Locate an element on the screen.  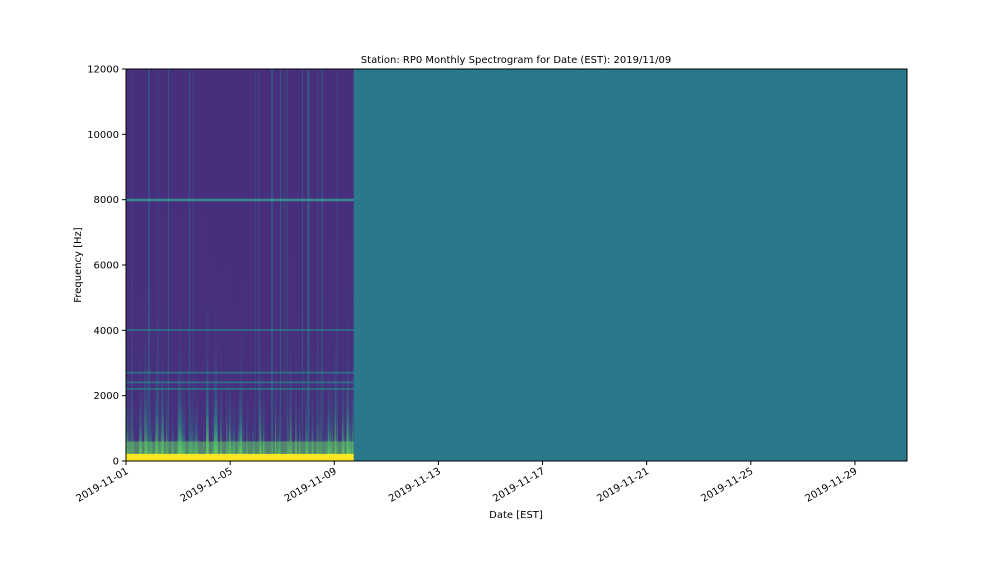
y-tick-label: 2000 is located at coordinates (106, 396).